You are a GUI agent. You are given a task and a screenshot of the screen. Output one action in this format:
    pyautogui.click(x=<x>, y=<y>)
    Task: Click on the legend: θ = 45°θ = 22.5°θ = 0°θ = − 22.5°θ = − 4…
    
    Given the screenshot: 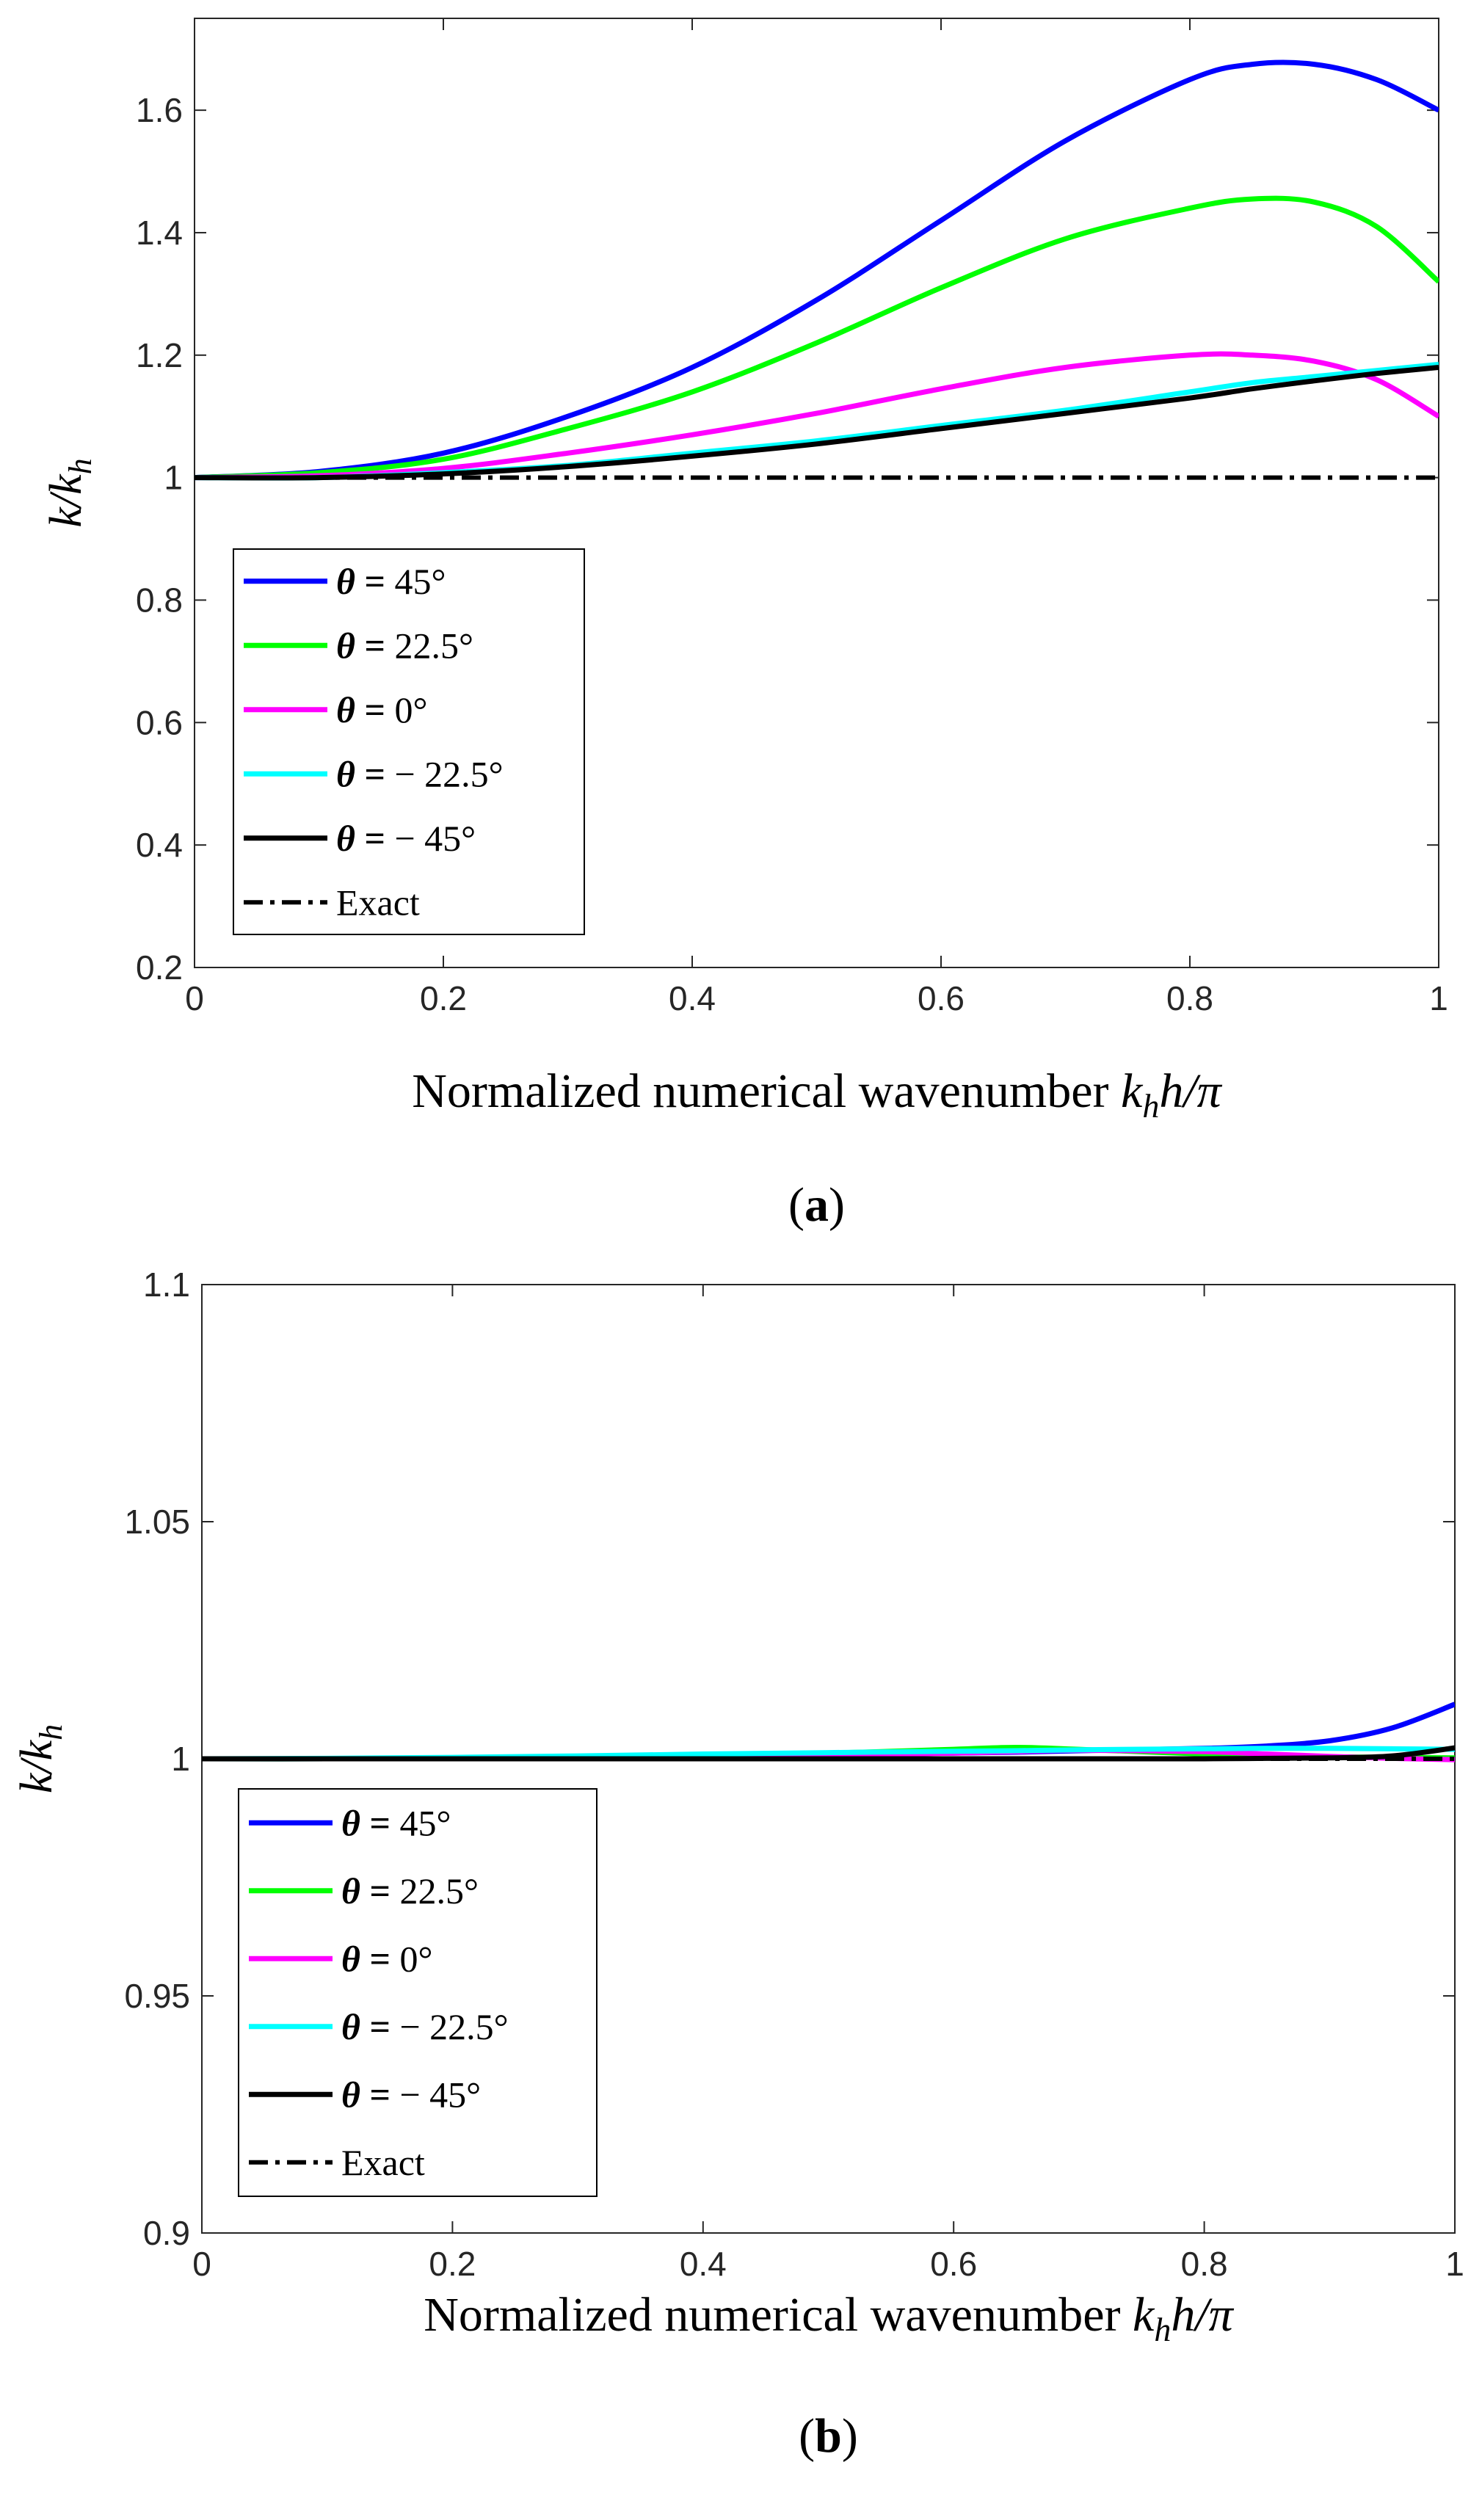 What is the action you would take?
    pyautogui.click(x=418, y=1993)
    